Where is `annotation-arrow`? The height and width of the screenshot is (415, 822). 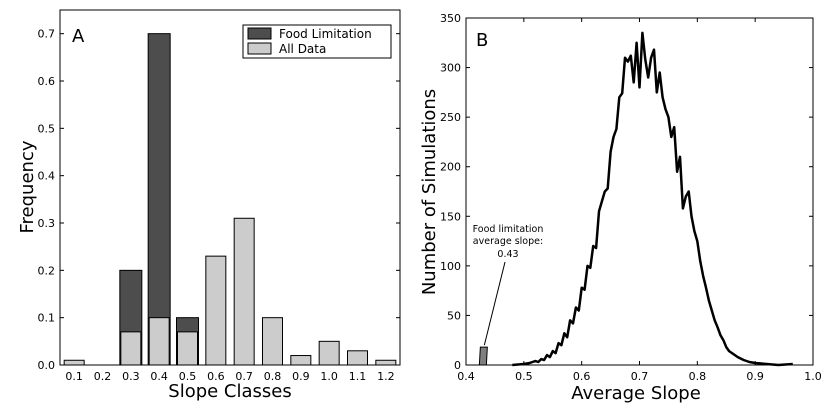 annotation-arrow is located at coordinates (494, 303).